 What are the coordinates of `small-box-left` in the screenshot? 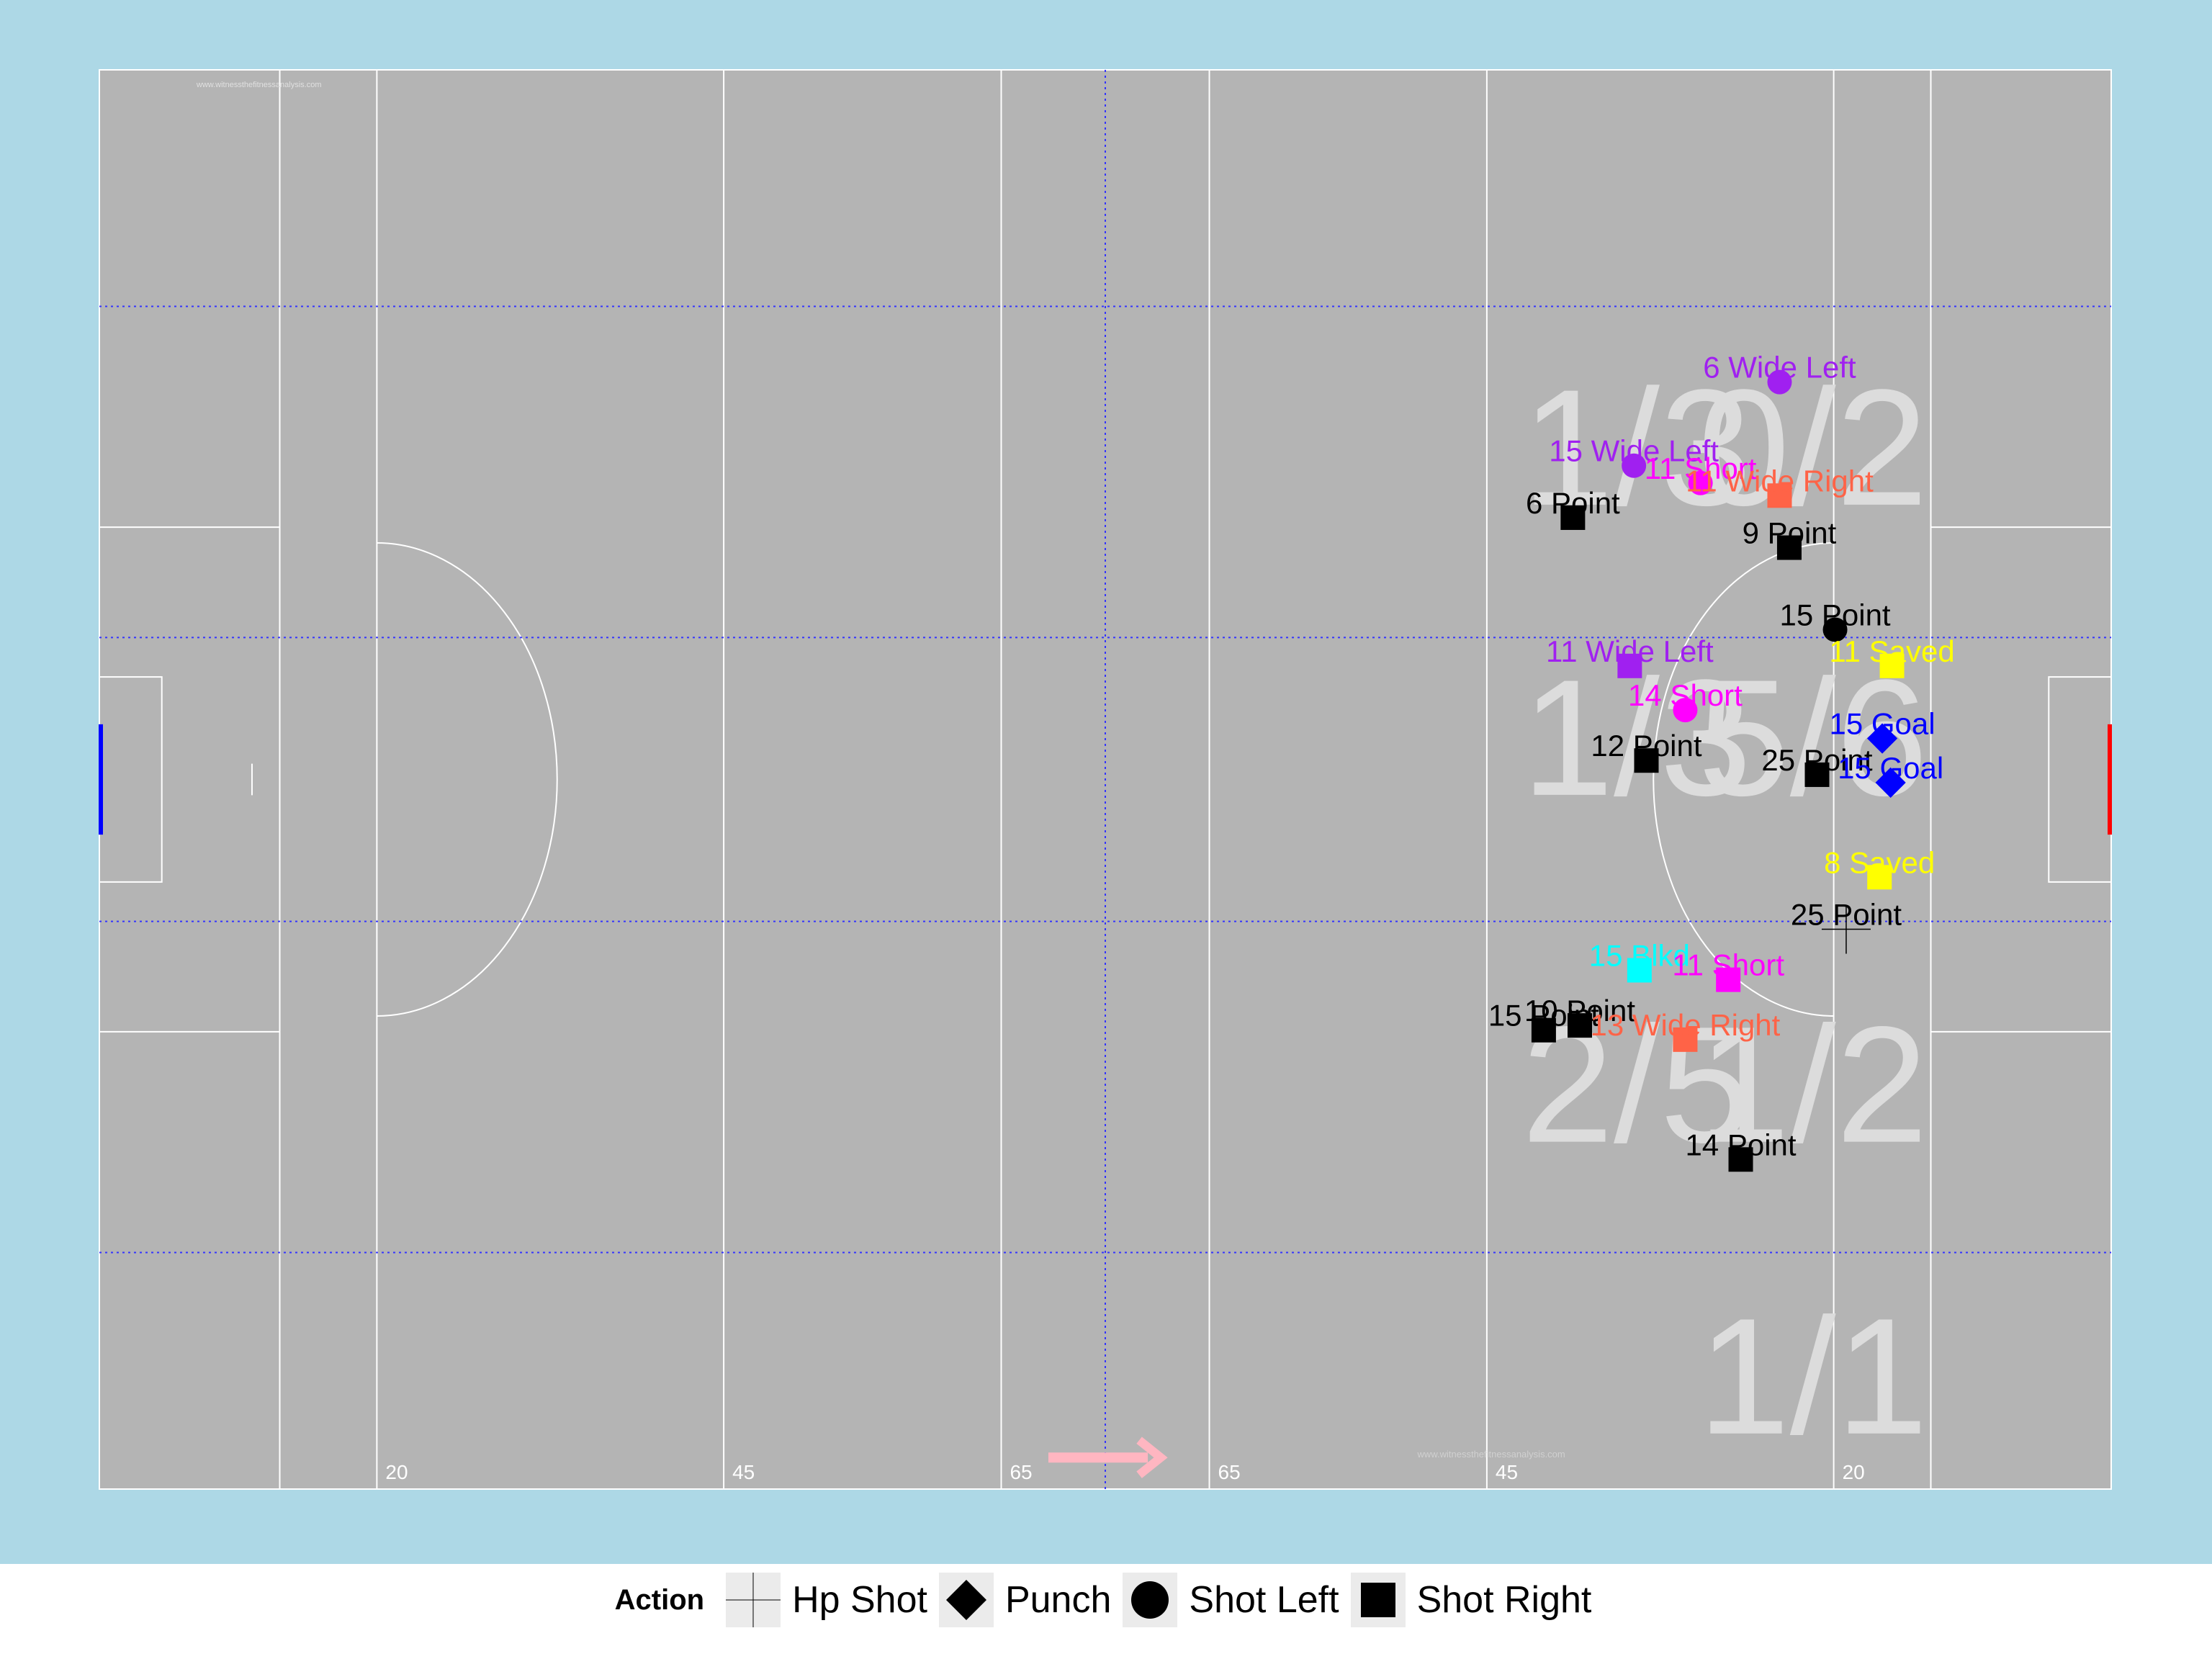 It's located at (131, 780).